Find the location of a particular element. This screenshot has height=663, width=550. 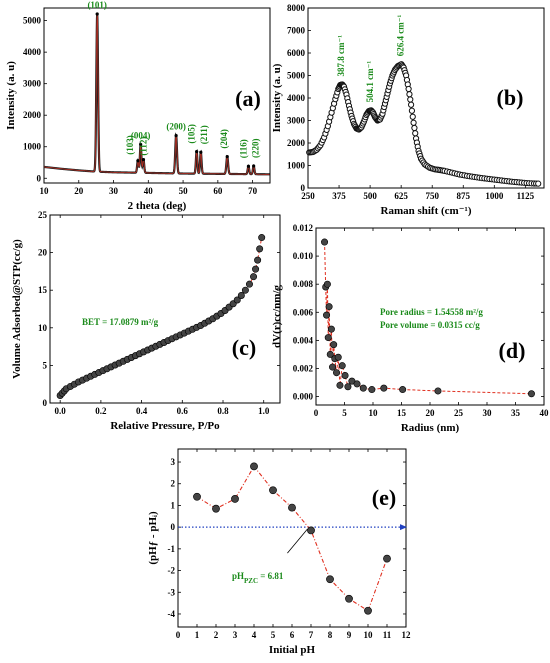

x-tick-label: 35 is located at coordinates (516, 413).